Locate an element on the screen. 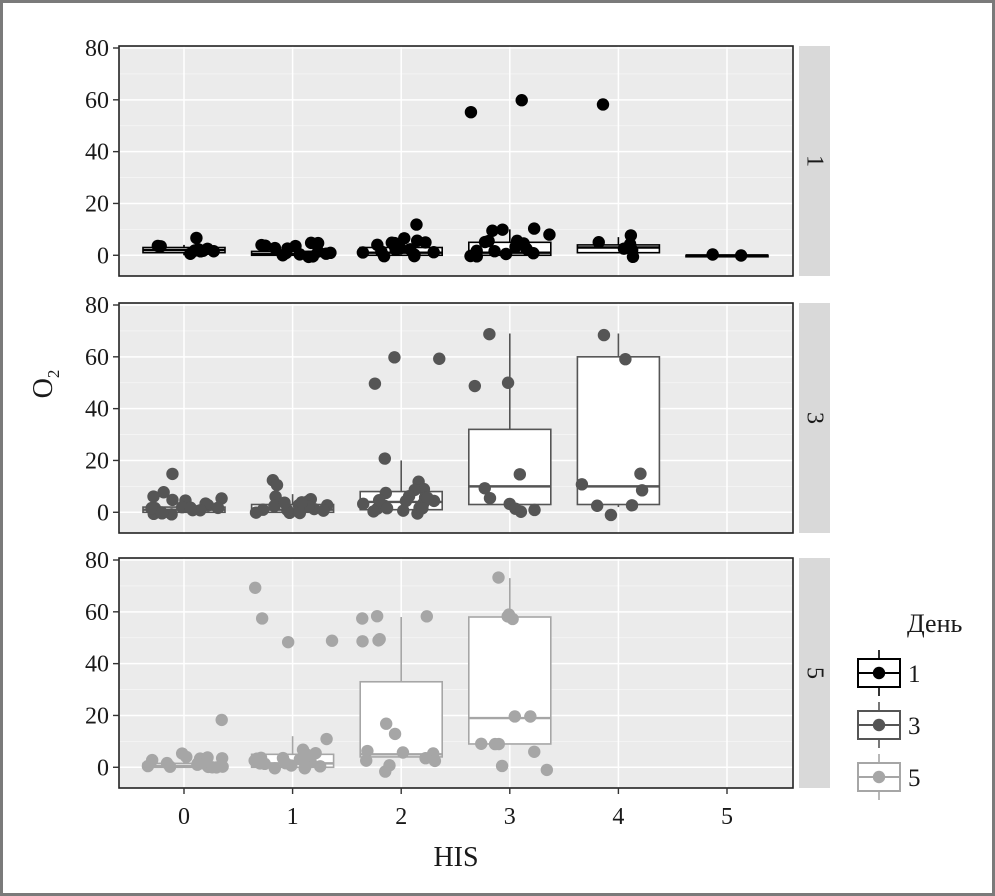  facet-strip-label: 5 is located at coordinates (815, 673).